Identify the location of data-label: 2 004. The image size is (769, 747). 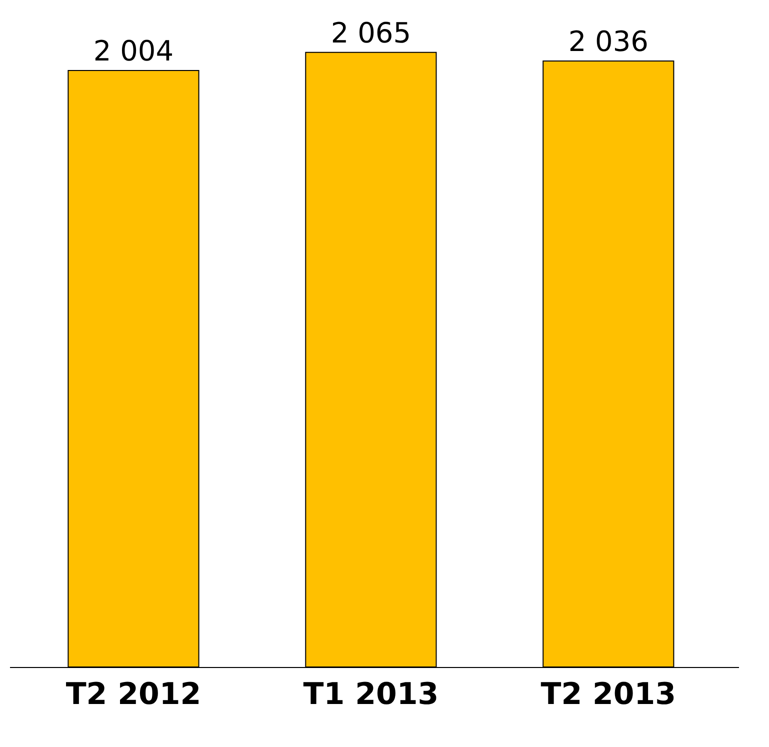
(133, 51).